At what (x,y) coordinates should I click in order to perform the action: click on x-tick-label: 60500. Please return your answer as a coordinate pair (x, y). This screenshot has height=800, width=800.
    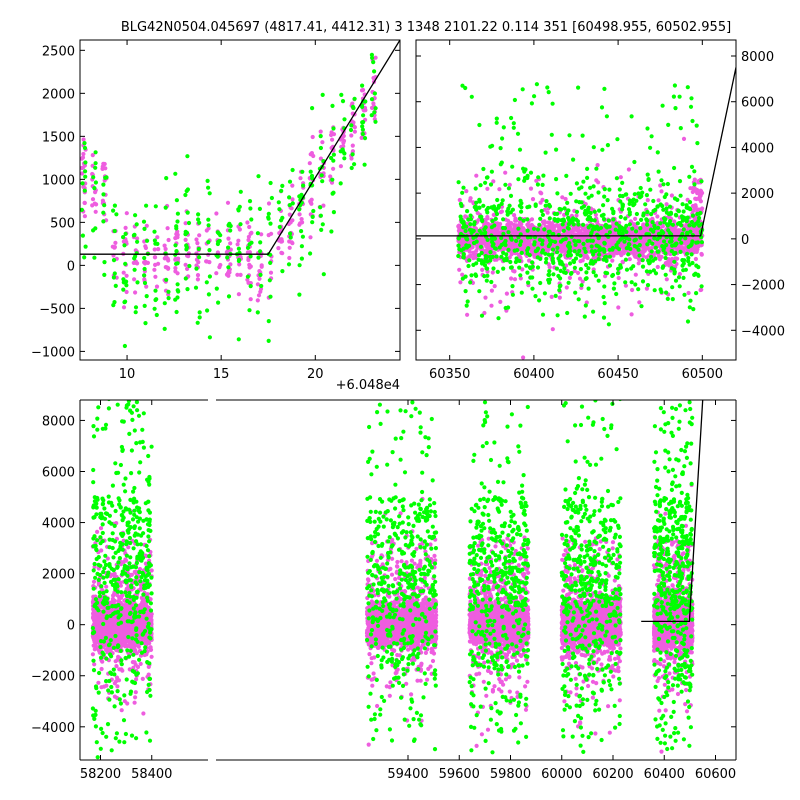
    Looking at the image, I should click on (702, 374).